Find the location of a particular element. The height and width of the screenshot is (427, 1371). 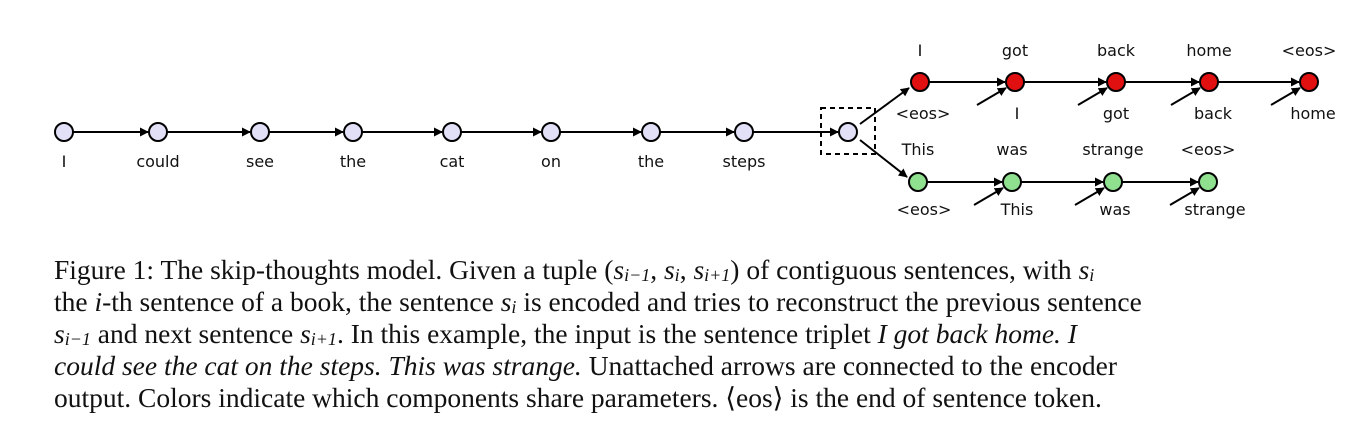

encoder-word-label: on is located at coordinates (551, 161).